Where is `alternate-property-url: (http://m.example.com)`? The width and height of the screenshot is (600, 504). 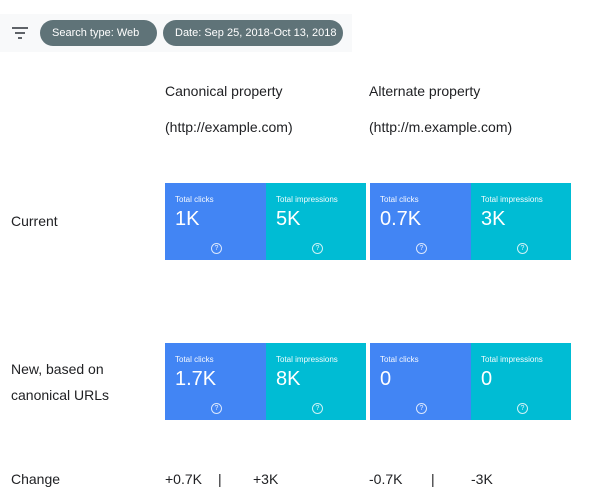 alternate-property-url: (http://m.example.com) is located at coordinates (441, 127).